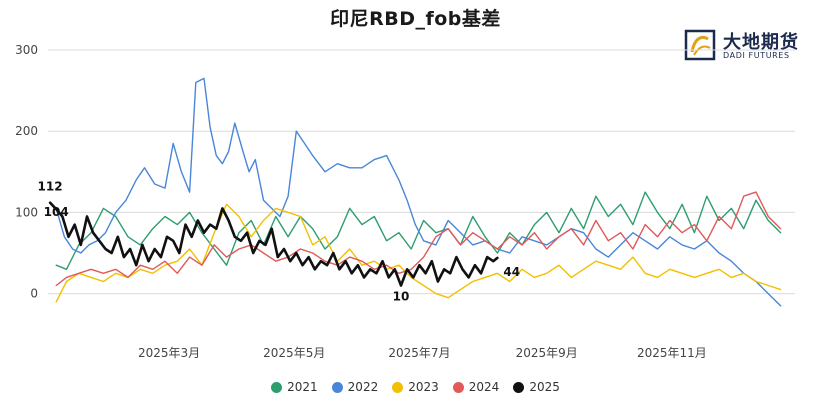 This screenshot has height=413, width=831. Describe the element at coordinates (26, 172) in the screenshot. I see `y-axis: 0 100 200 300` at that location.